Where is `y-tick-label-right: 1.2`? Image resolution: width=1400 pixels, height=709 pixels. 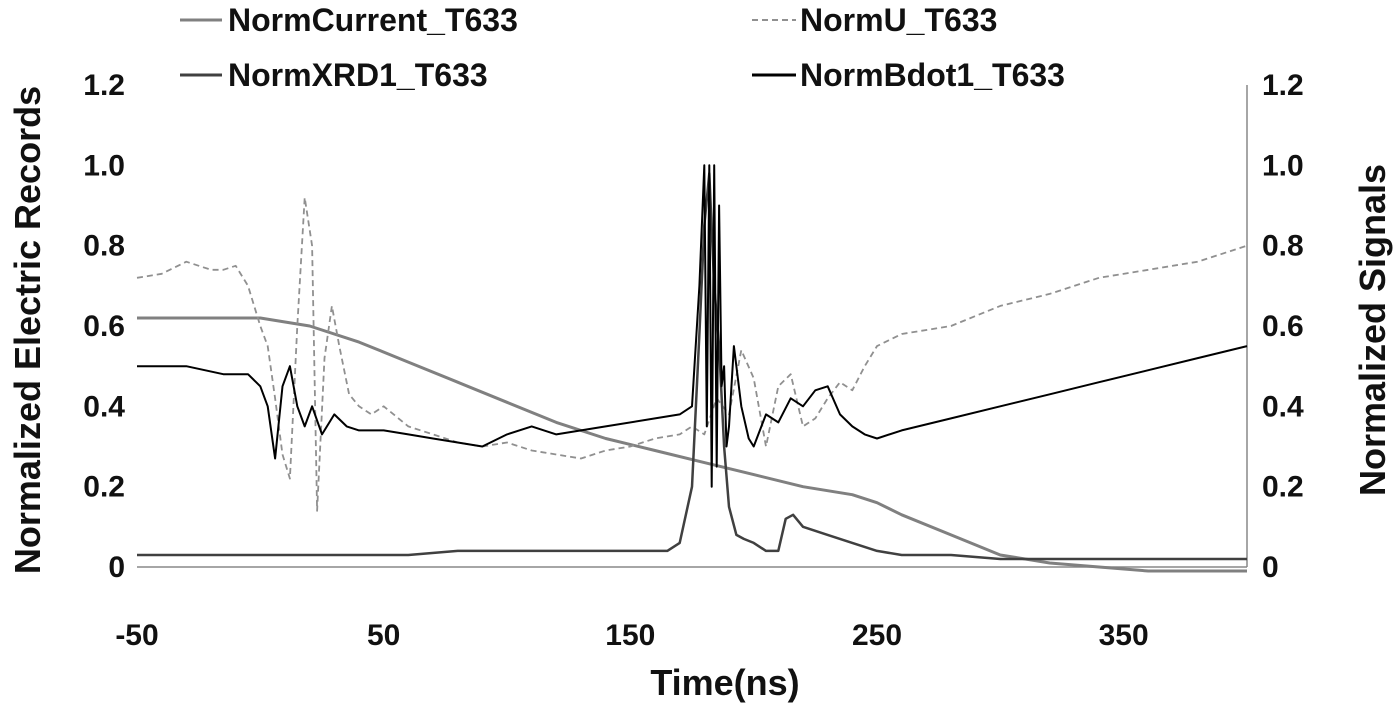 y-tick-label-right: 1.2 is located at coordinates (1283, 85).